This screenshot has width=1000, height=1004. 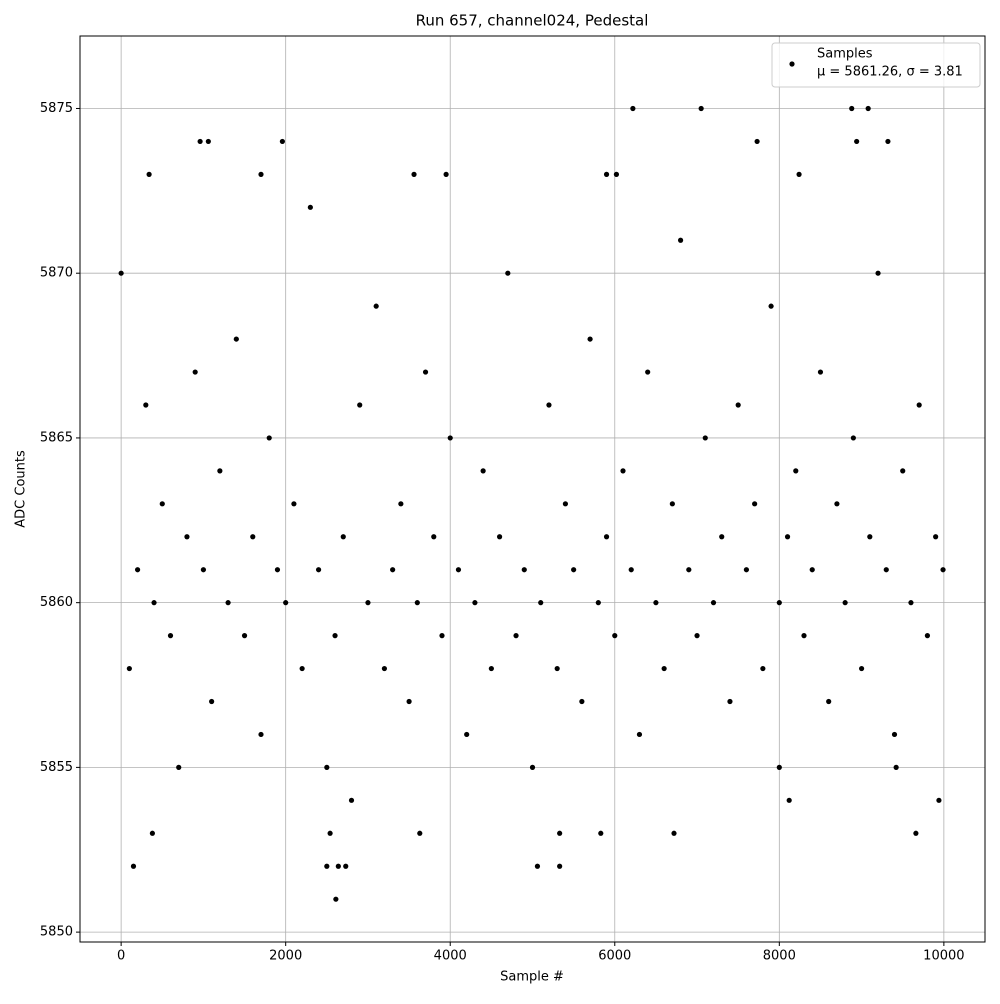 I want to click on y-tick-label: 5850, so click(x=56, y=932).